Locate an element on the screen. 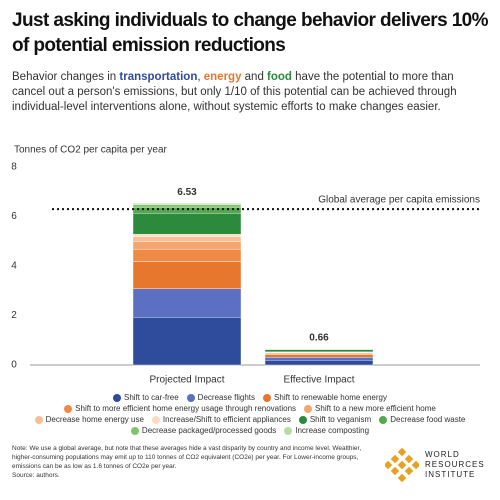  logo: WORLD RESOURCES INSTITUTE is located at coordinates (435, 465).